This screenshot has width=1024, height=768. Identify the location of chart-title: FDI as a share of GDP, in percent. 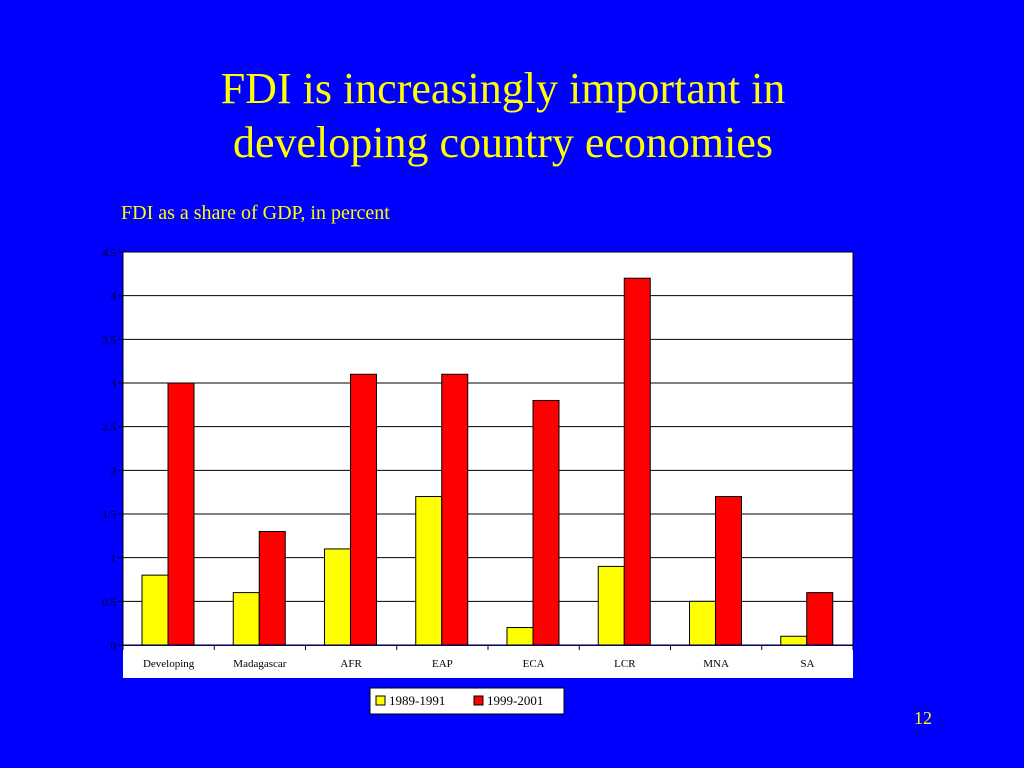
(255, 213).